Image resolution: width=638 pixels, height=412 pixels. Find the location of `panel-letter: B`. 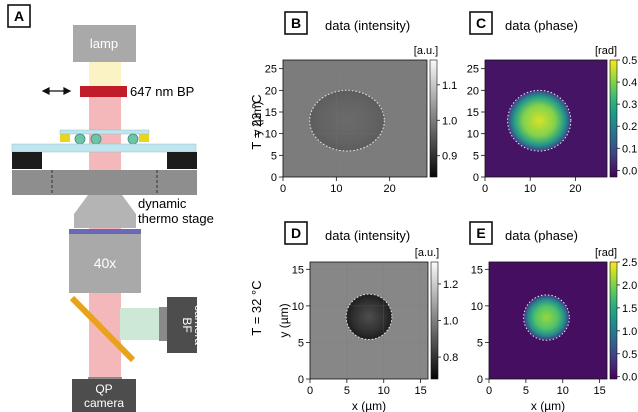

panel-letter: B is located at coordinates (296, 23).